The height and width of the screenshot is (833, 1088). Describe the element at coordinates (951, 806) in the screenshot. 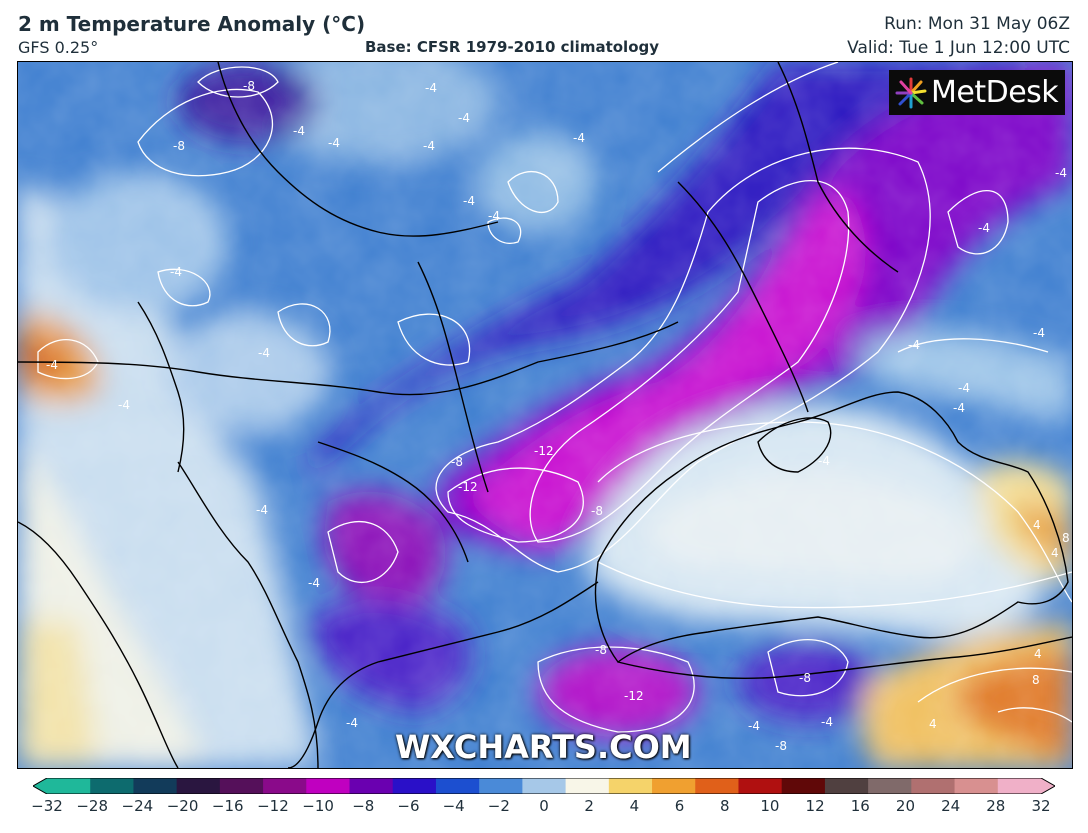

I see `colorbar-tick-label: 24` at that location.